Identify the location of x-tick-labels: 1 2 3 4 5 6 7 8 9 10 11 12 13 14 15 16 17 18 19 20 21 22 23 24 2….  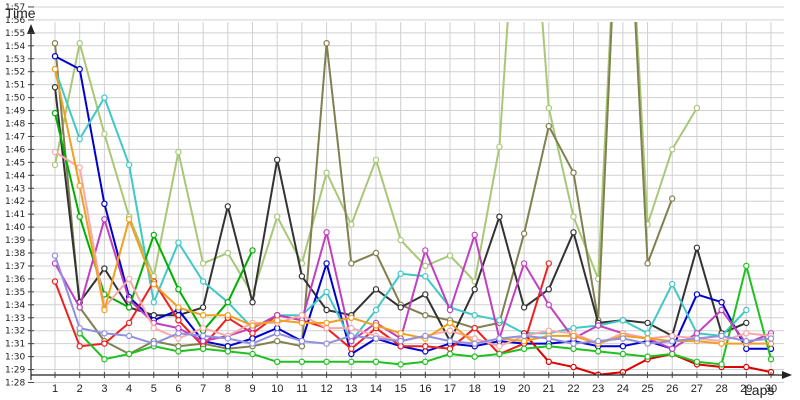
(414, 383).